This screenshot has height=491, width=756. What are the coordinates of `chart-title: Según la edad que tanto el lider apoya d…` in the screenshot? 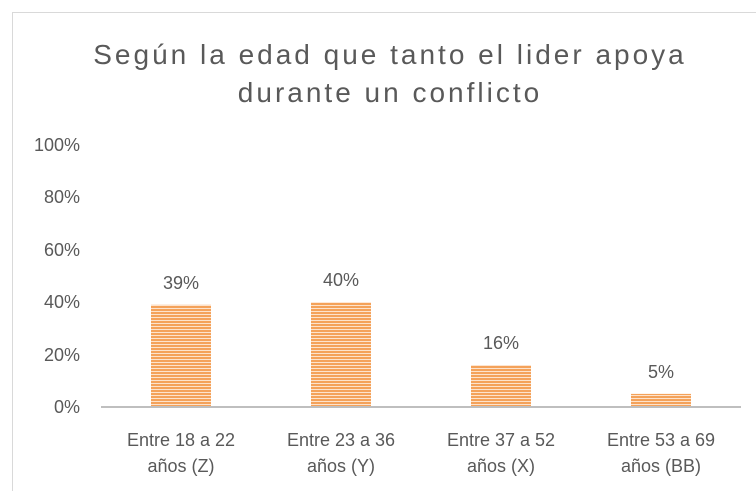 It's located at (390, 73).